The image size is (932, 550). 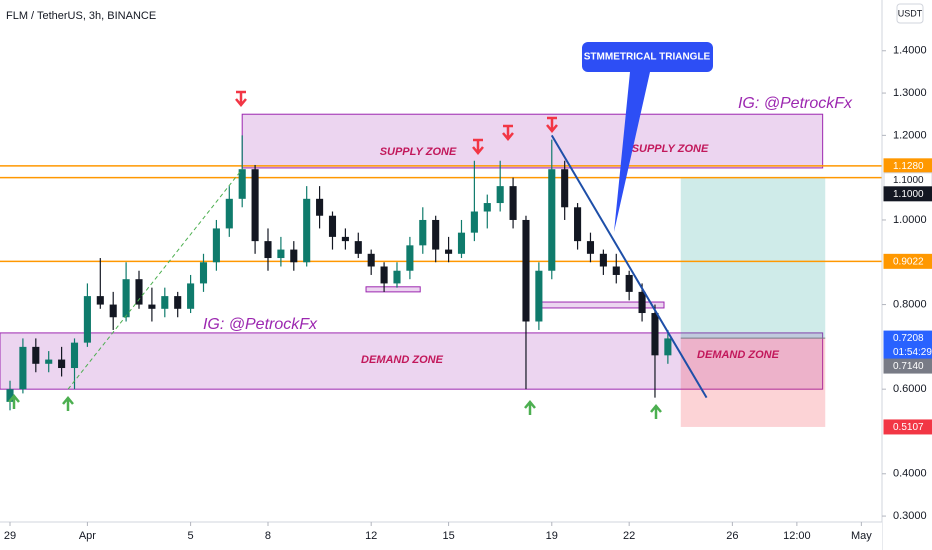 I want to click on x-tick-label: 22, so click(x=629, y=536).